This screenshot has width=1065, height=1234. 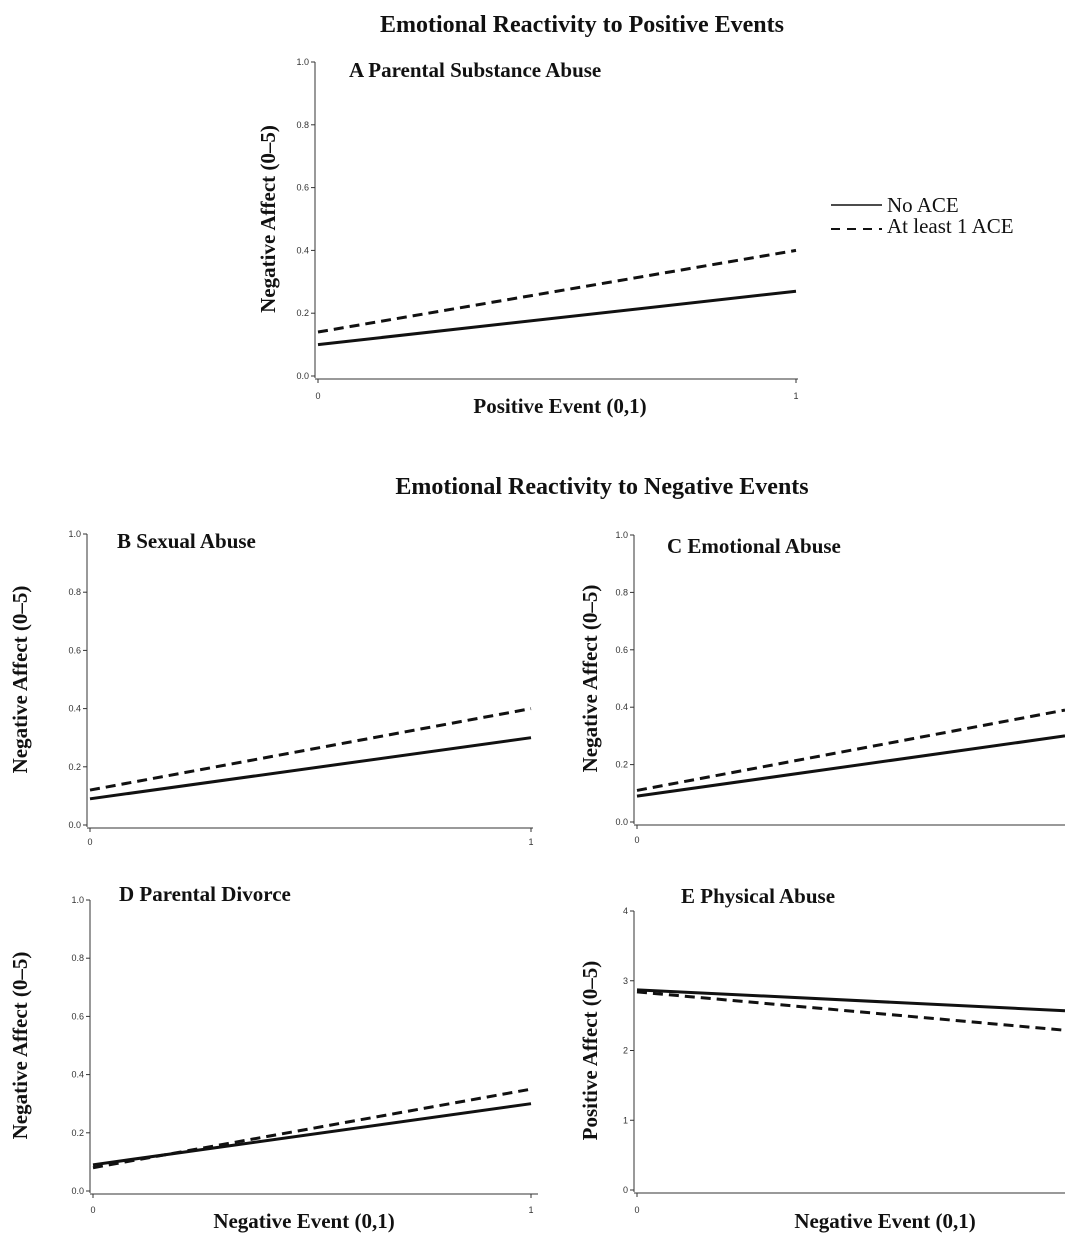 What do you see at coordinates (582, 25) in the screenshot?
I see `section-title-positive: Emotional Reactivity to Positive Events` at bounding box center [582, 25].